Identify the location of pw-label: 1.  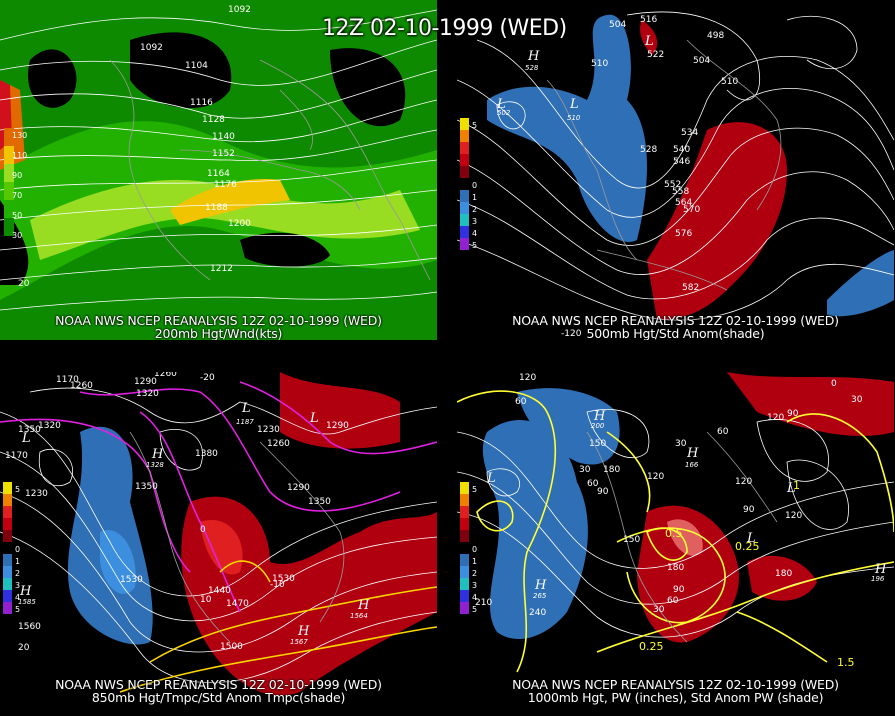
(796, 485).